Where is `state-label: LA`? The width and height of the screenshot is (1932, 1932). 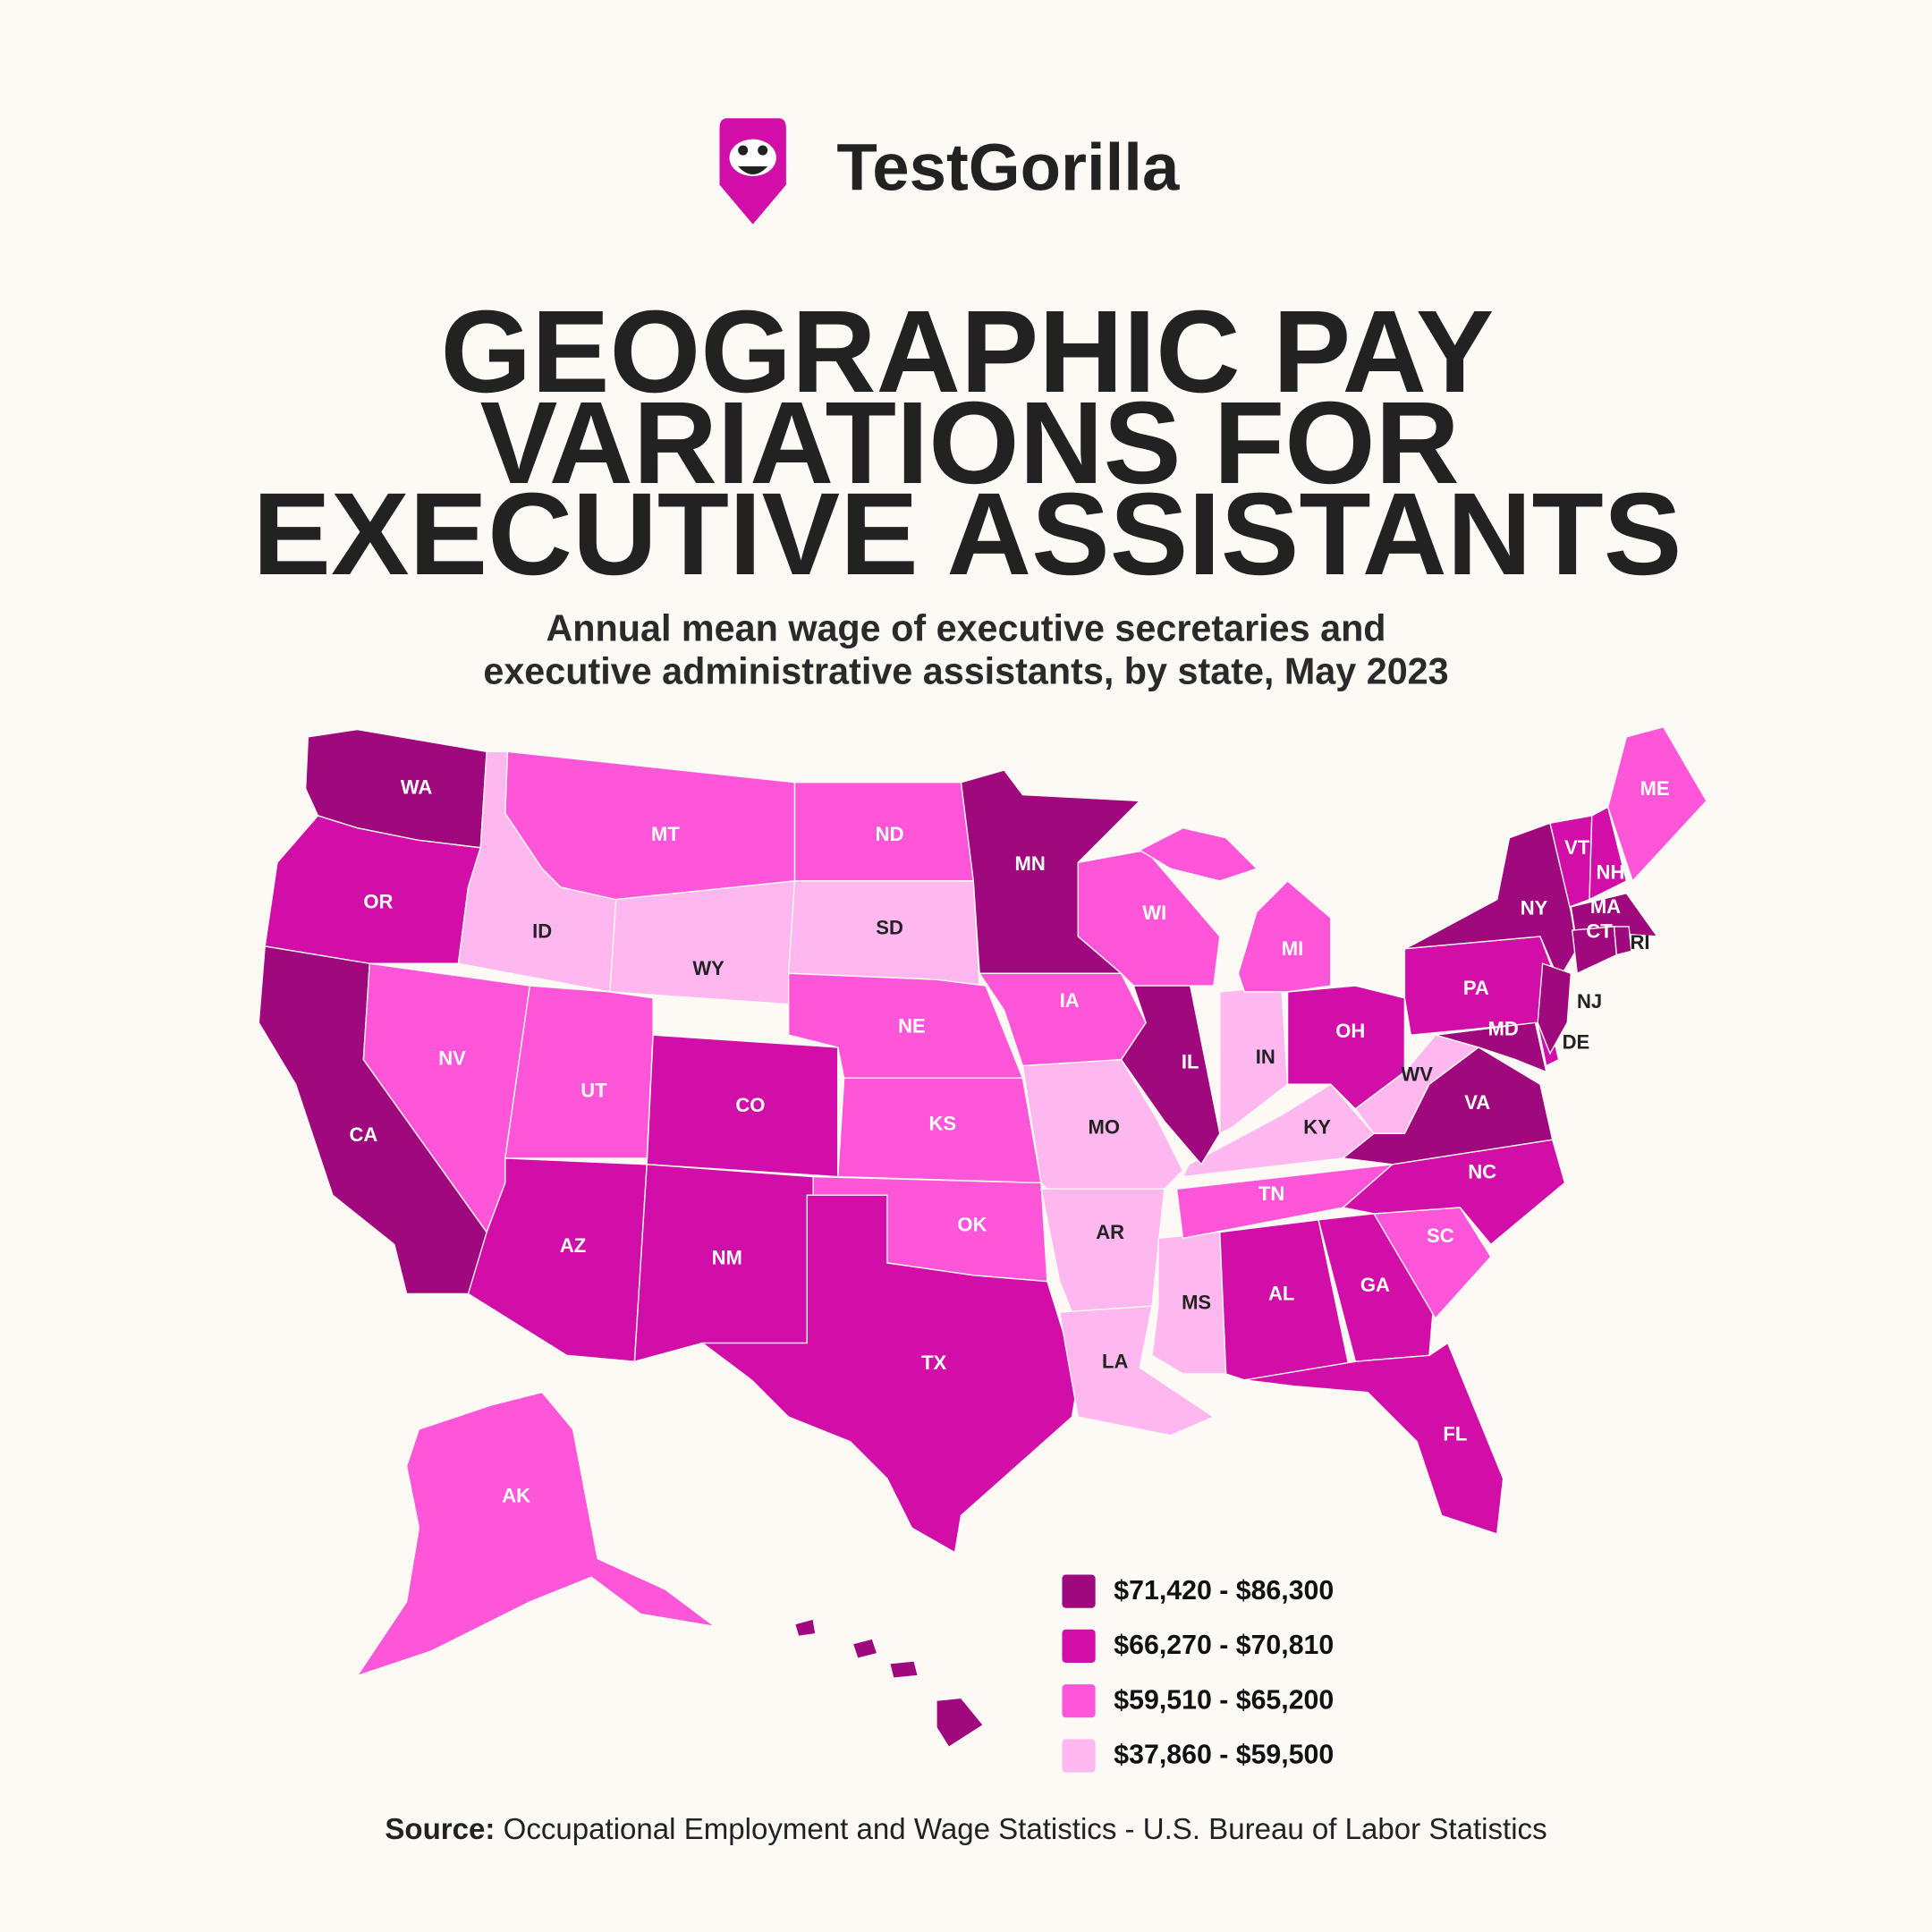 state-label: LA is located at coordinates (1115, 1361).